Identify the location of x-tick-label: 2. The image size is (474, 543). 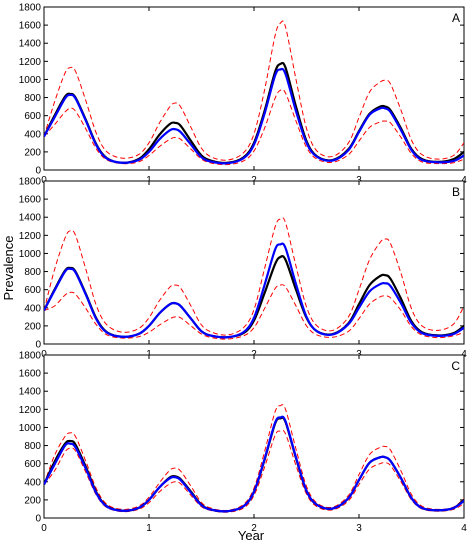
(254, 528).